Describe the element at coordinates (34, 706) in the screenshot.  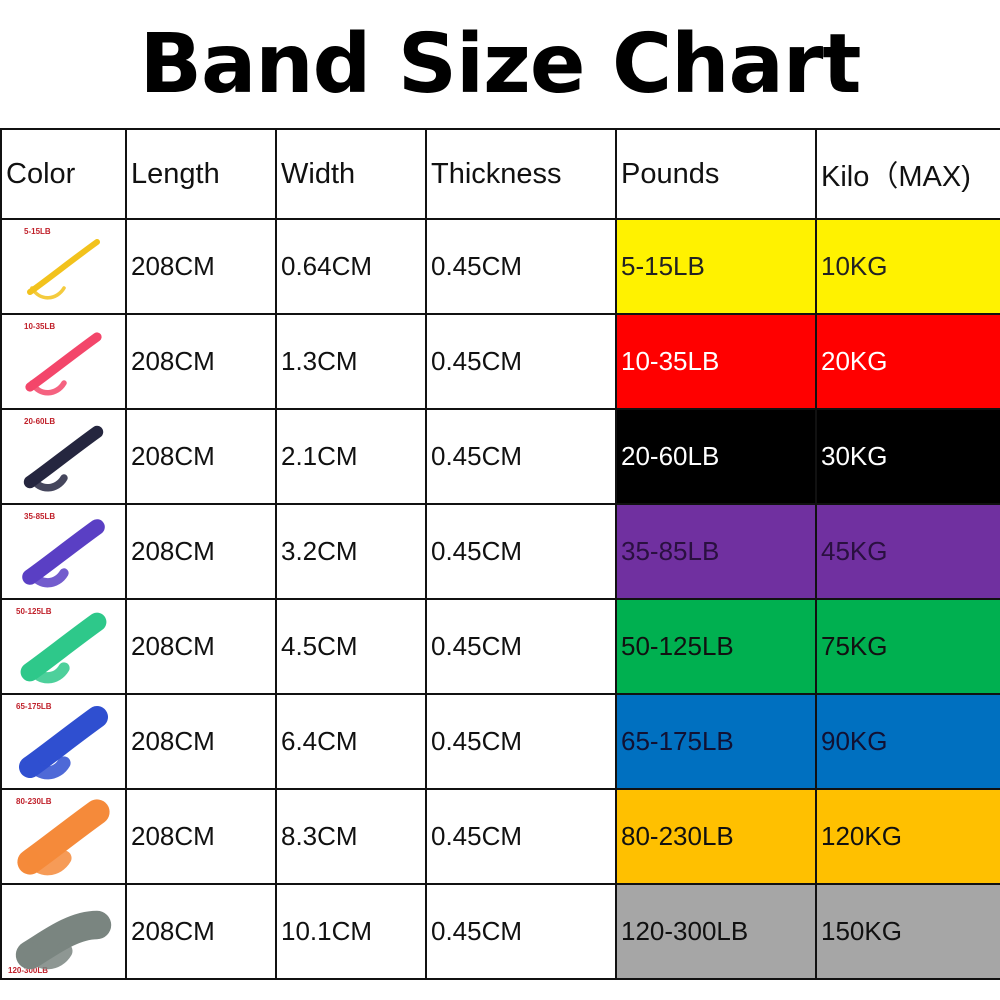
I see `band-image-label: 65-175LB` at that location.